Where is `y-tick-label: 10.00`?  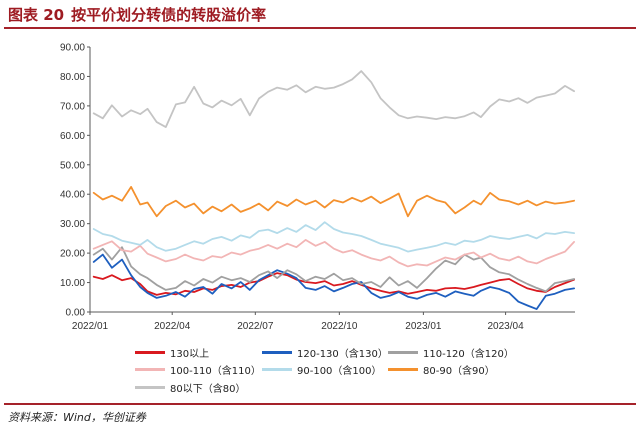
y-tick-label: 10.00 is located at coordinates (72, 283).